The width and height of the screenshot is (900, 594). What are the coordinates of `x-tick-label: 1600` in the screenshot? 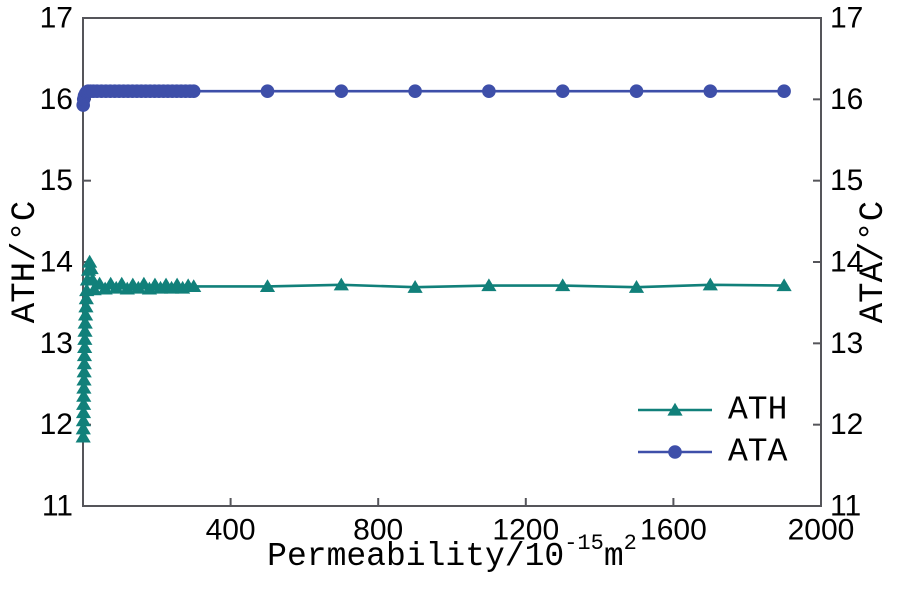 It's located at (673, 530).